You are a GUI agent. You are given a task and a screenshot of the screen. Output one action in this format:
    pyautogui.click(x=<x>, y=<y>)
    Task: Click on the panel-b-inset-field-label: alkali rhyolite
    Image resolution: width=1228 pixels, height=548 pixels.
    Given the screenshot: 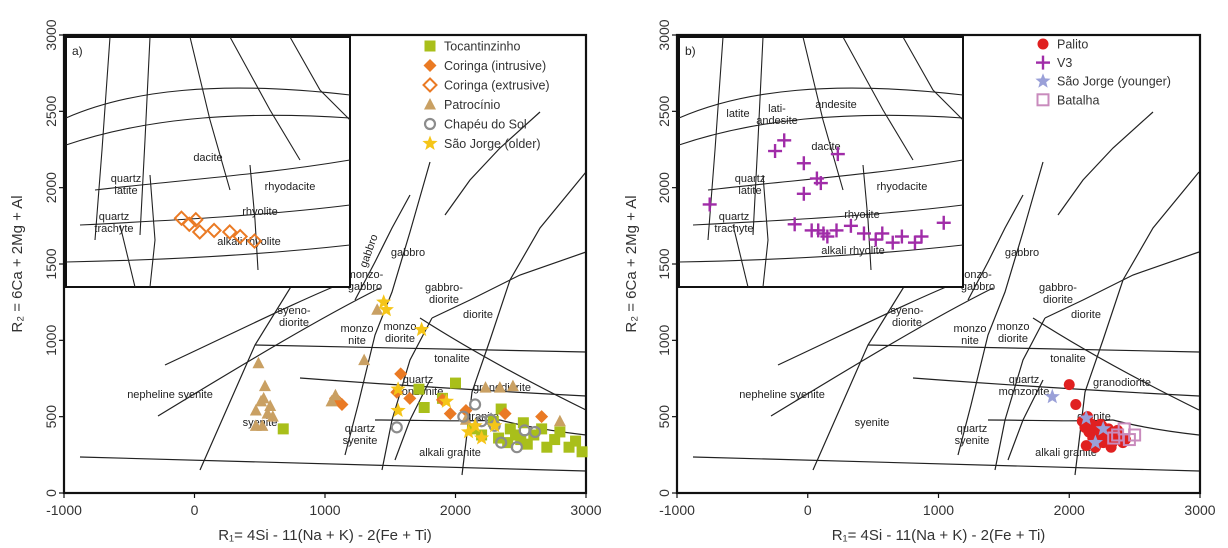 What is the action you would take?
    pyautogui.click(x=853, y=251)
    